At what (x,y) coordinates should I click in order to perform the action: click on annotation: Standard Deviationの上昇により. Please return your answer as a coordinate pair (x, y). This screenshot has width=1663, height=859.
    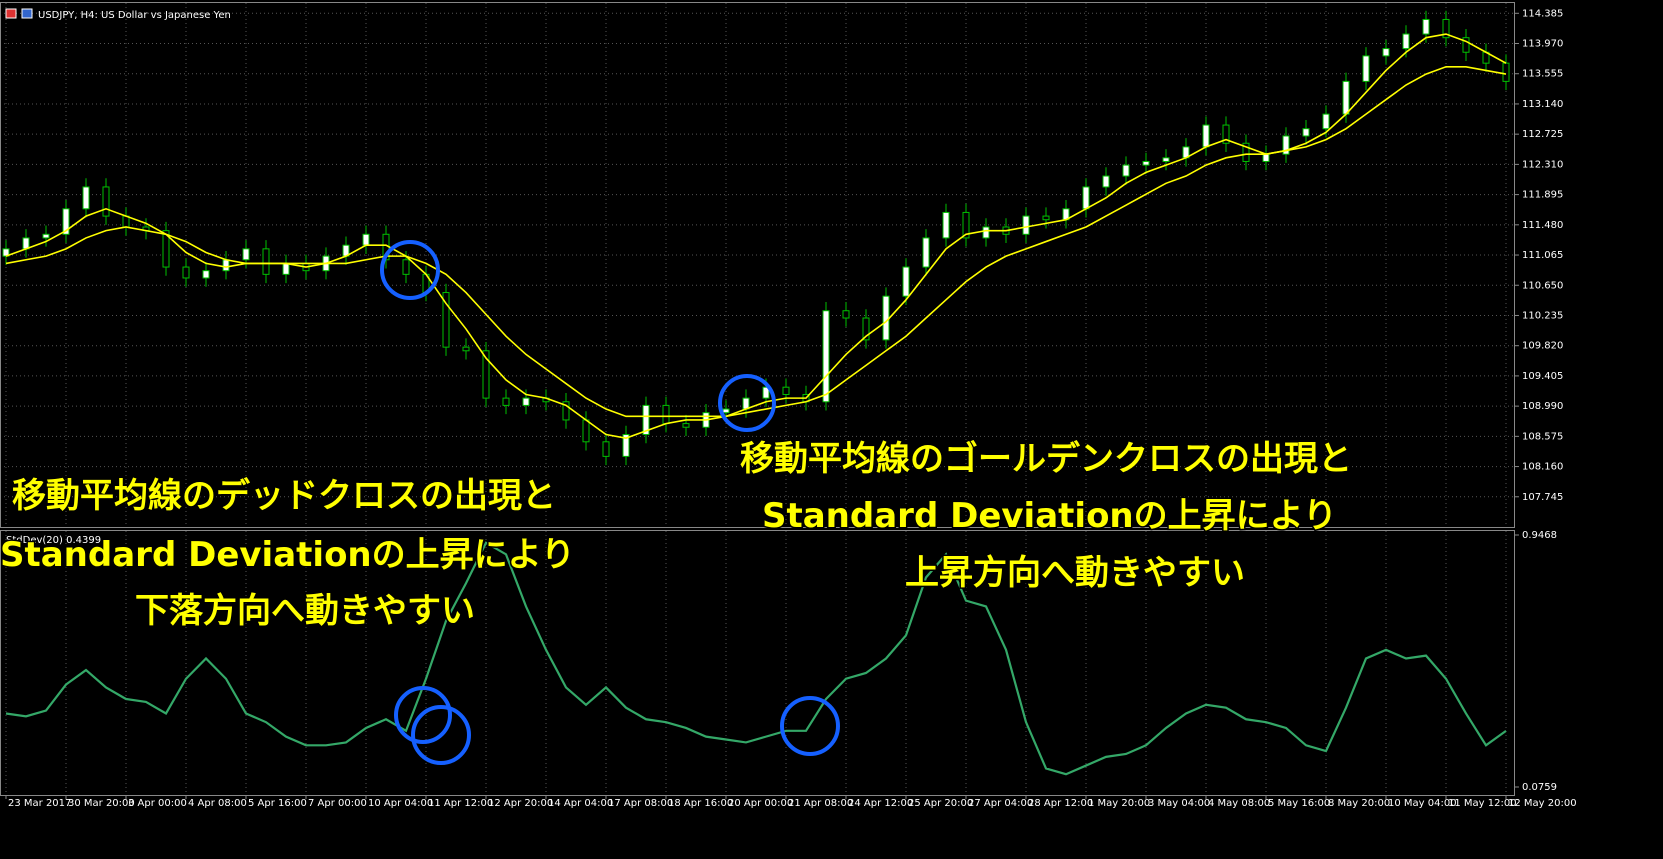
    Looking at the image, I should click on (1049, 516).